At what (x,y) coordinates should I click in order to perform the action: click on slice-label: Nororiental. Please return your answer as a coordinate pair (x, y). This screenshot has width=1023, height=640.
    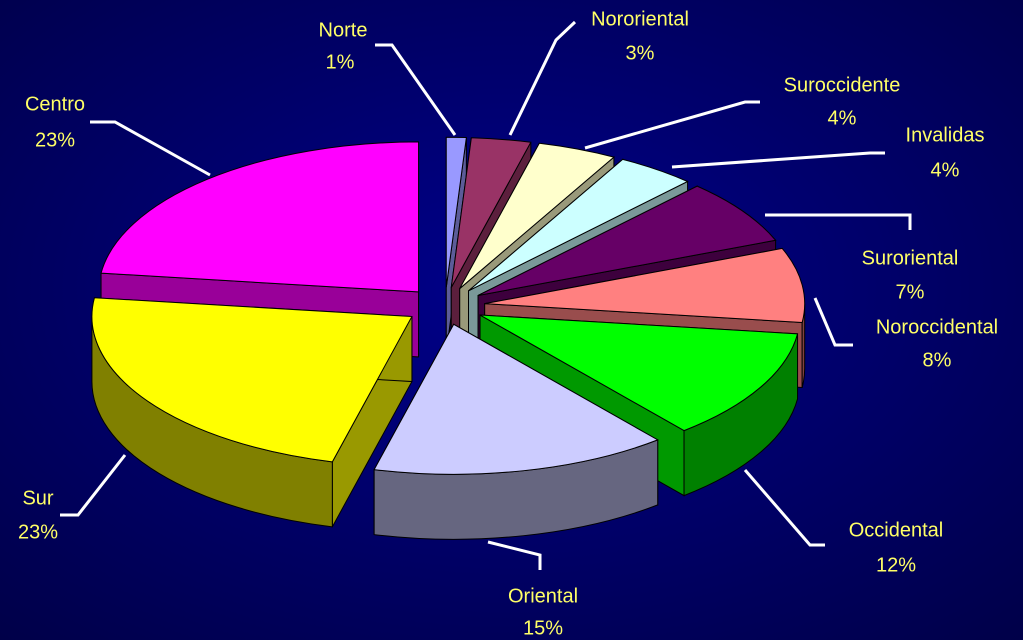
    Looking at the image, I should click on (640, 19).